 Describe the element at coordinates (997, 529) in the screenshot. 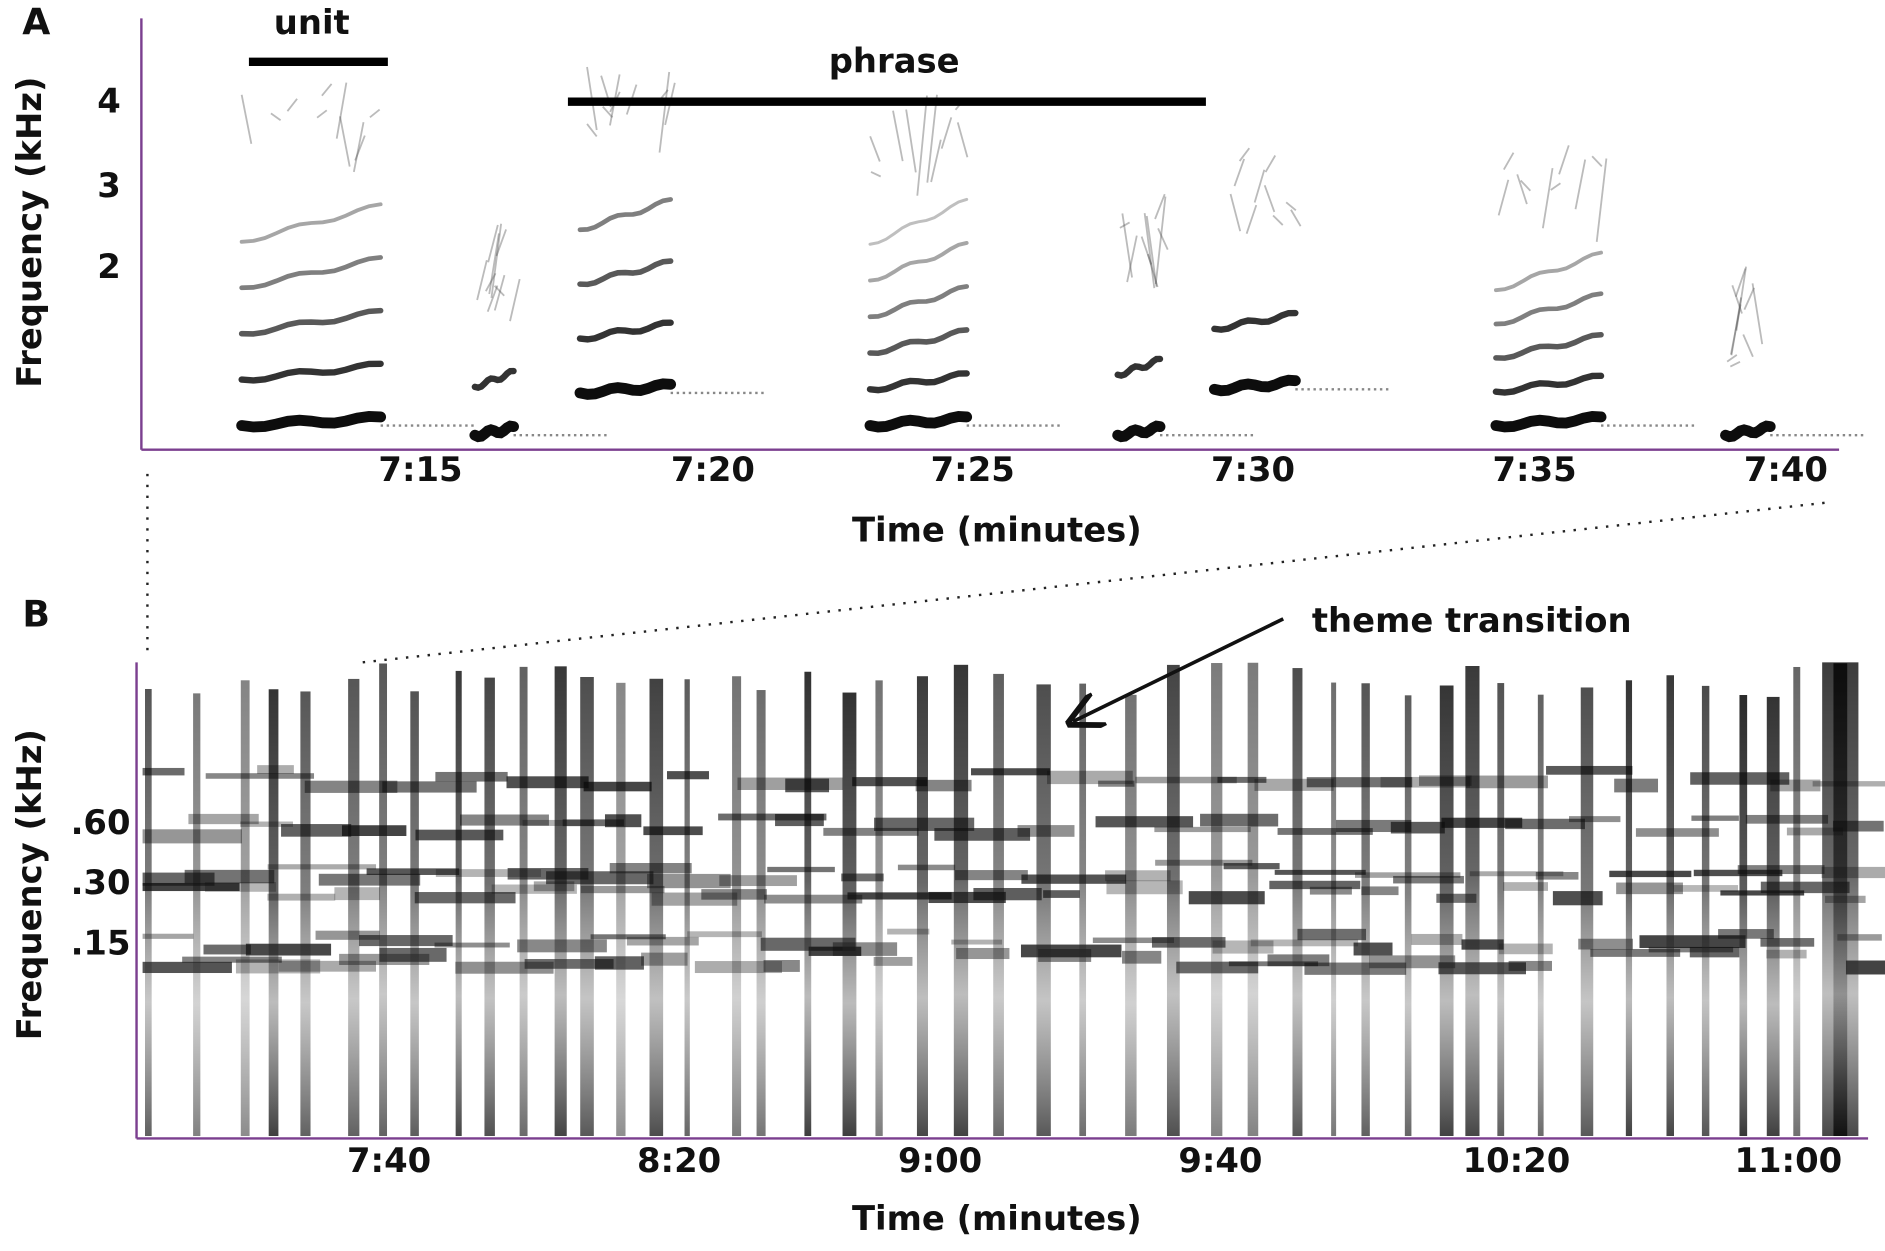

I see `x-axis-title: Time (minutes)` at that location.